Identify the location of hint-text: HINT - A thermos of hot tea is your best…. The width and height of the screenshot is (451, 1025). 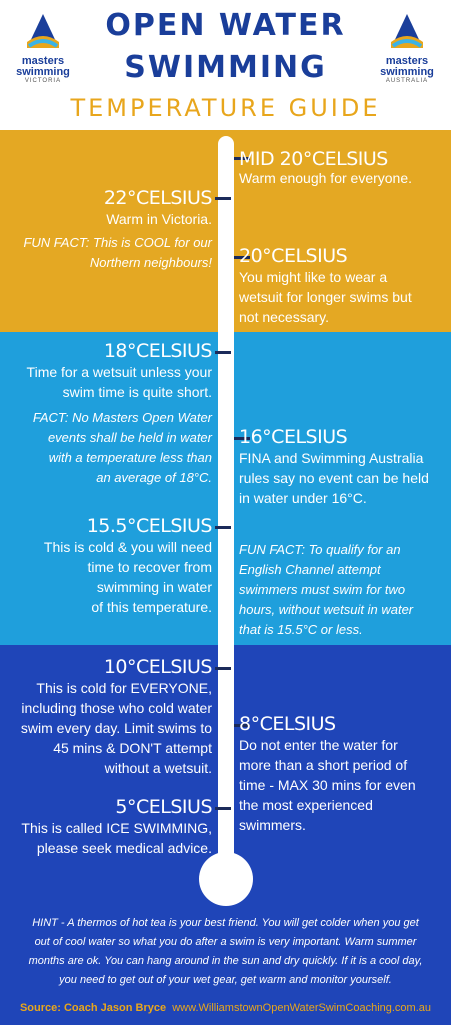
(225, 952).